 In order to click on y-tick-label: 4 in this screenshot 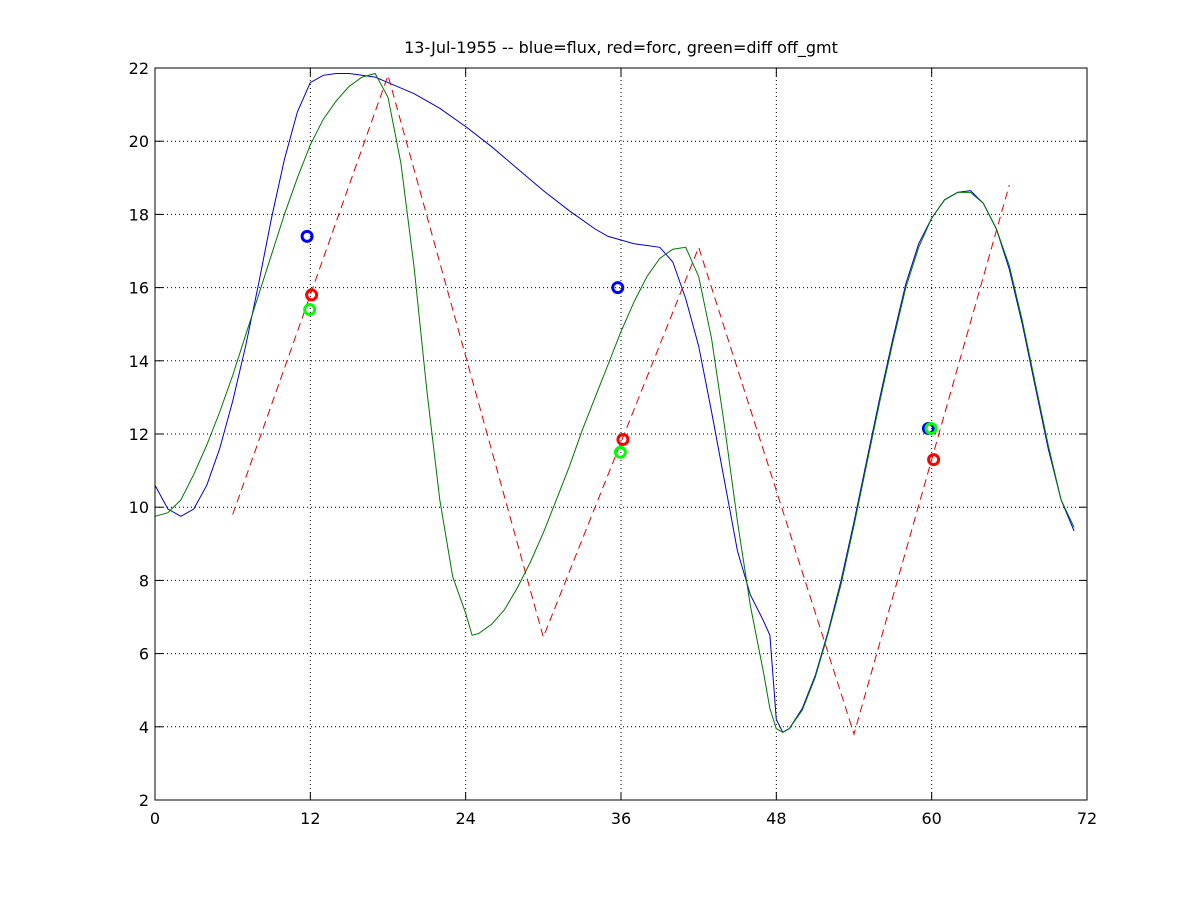, I will do `click(144, 727)`.